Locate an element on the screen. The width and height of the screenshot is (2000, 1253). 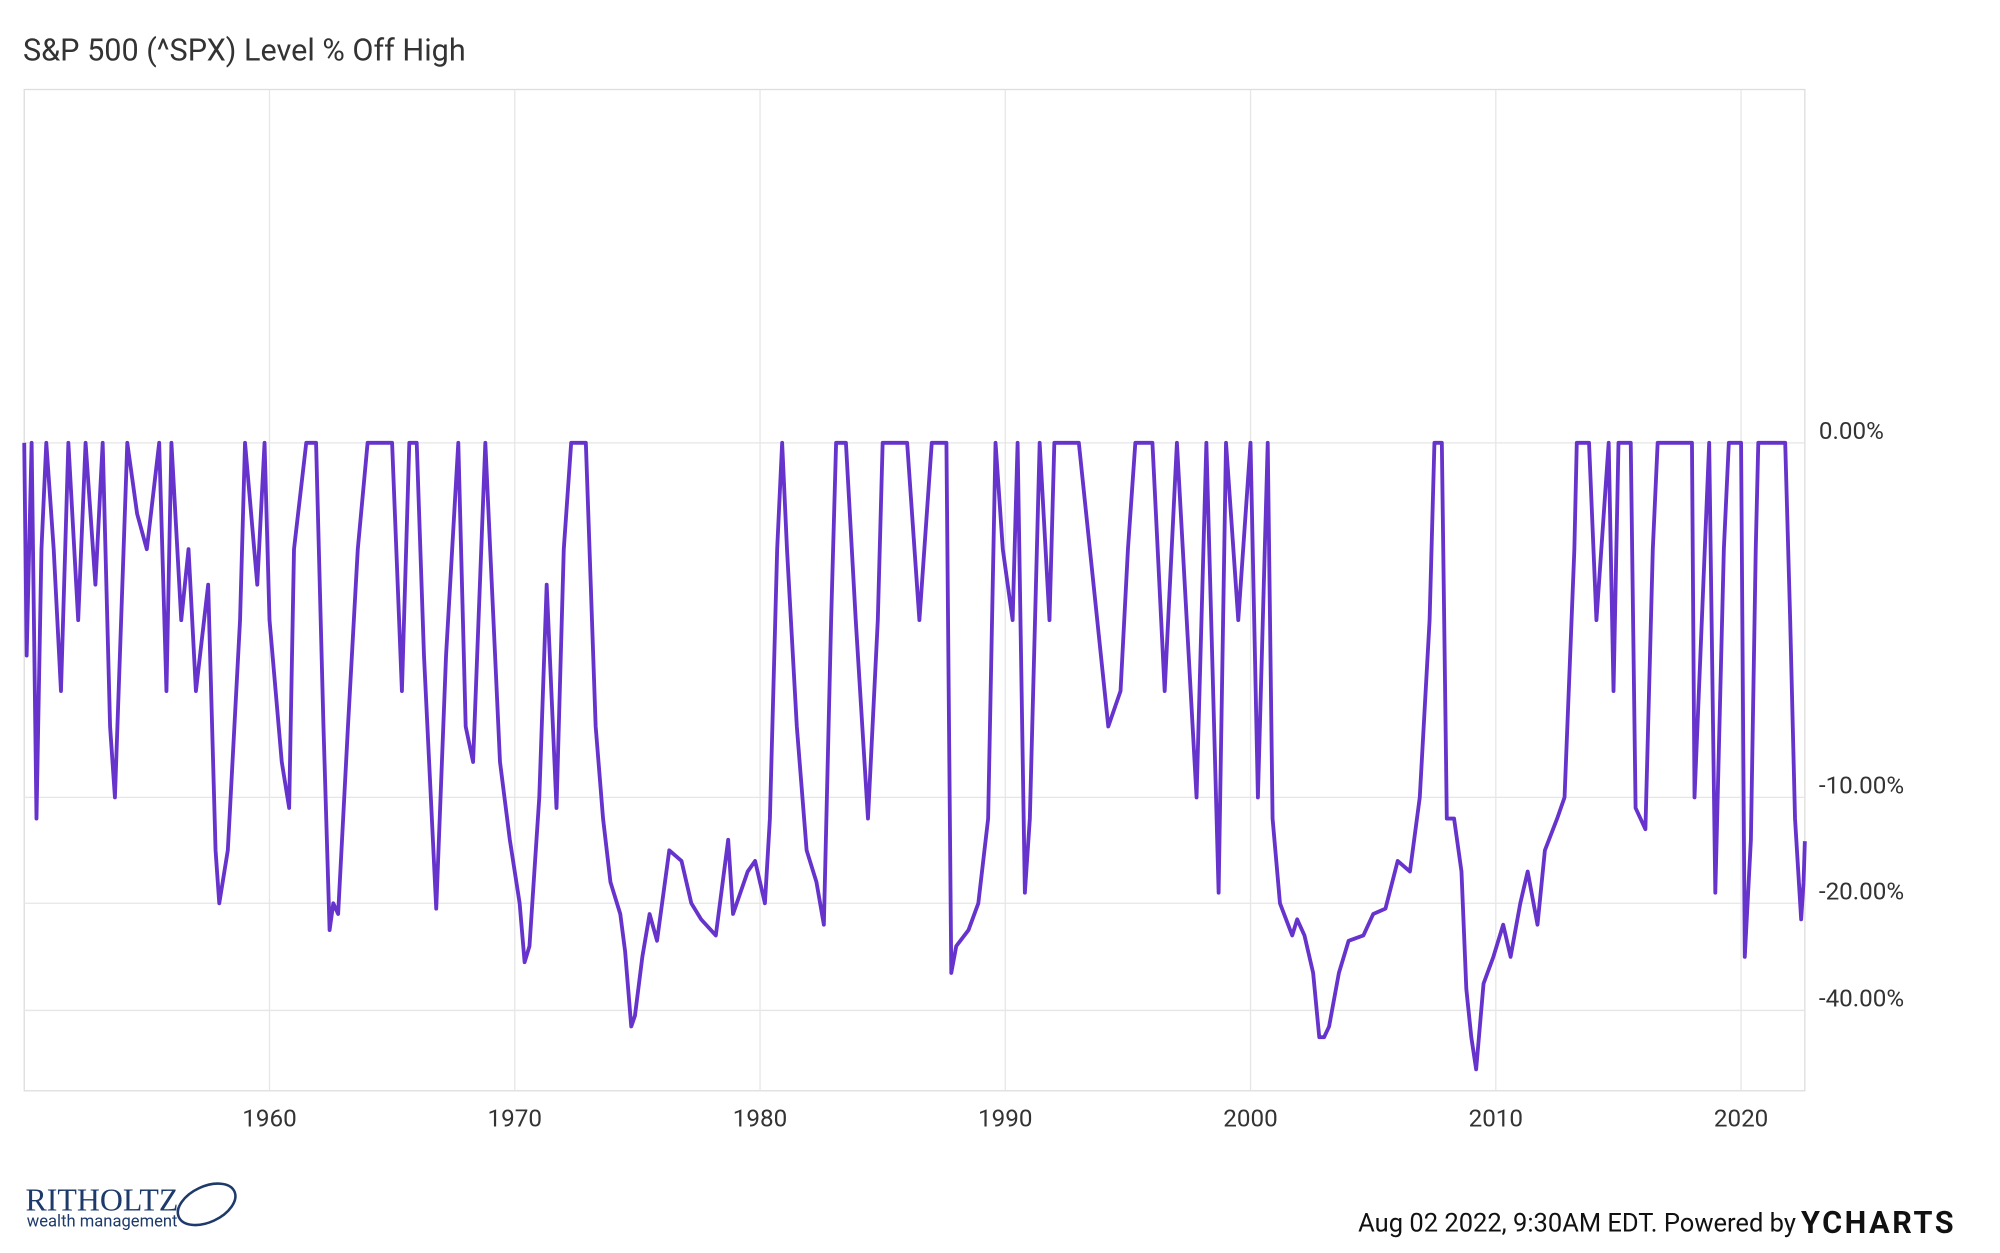
y-tick-label: 0.00% is located at coordinates (1851, 431).